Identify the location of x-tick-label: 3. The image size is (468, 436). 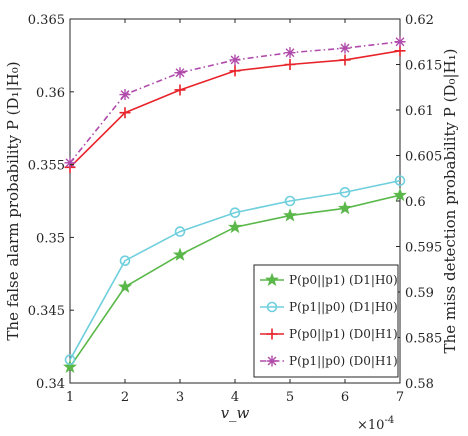
(180, 397).